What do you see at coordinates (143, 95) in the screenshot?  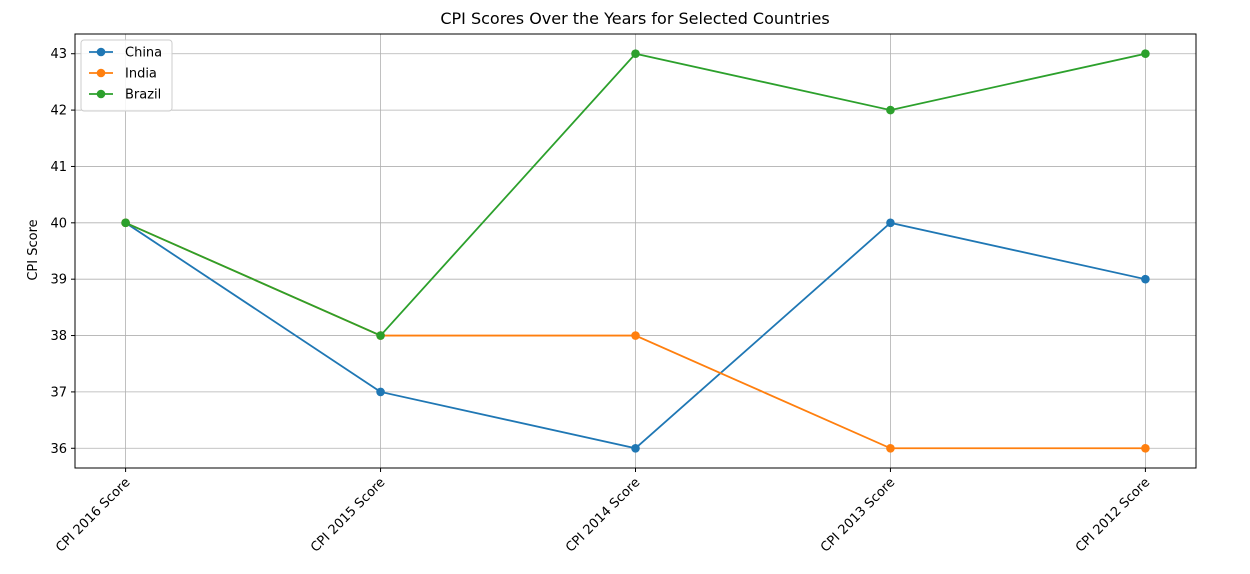 I see `legend-label: Brazil` at bounding box center [143, 95].